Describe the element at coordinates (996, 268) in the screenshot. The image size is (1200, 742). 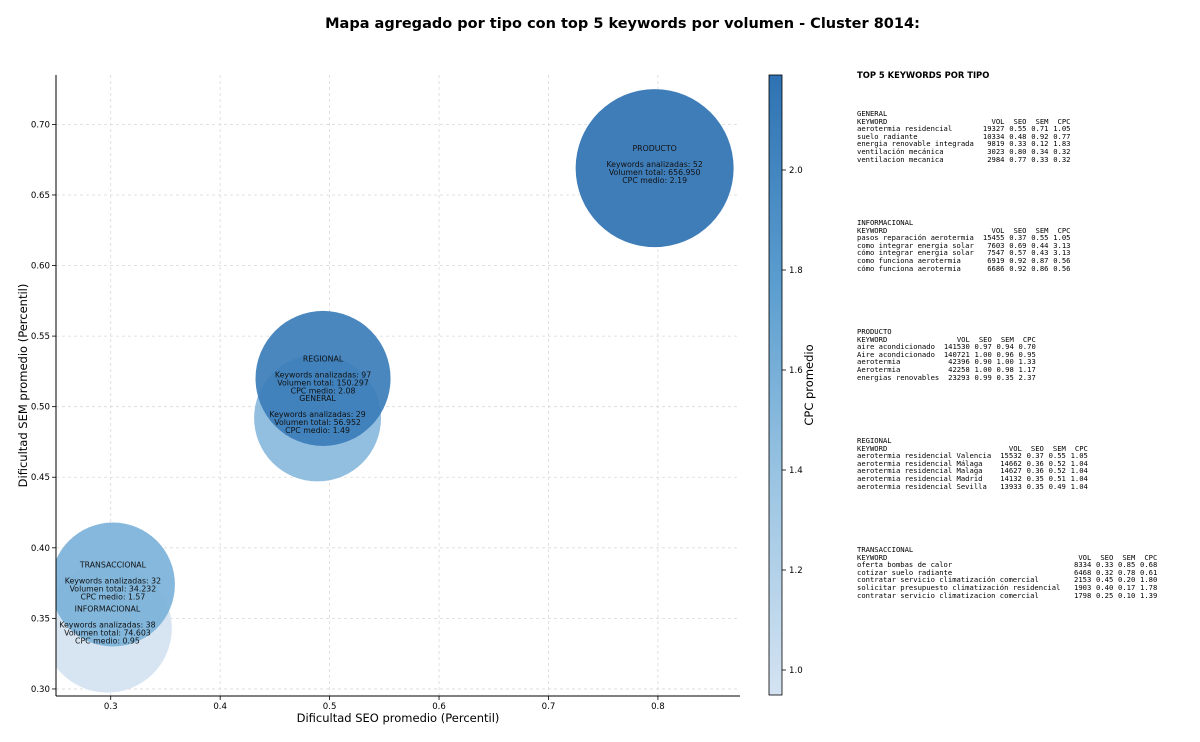
I see `value-cell: 6686` at that location.